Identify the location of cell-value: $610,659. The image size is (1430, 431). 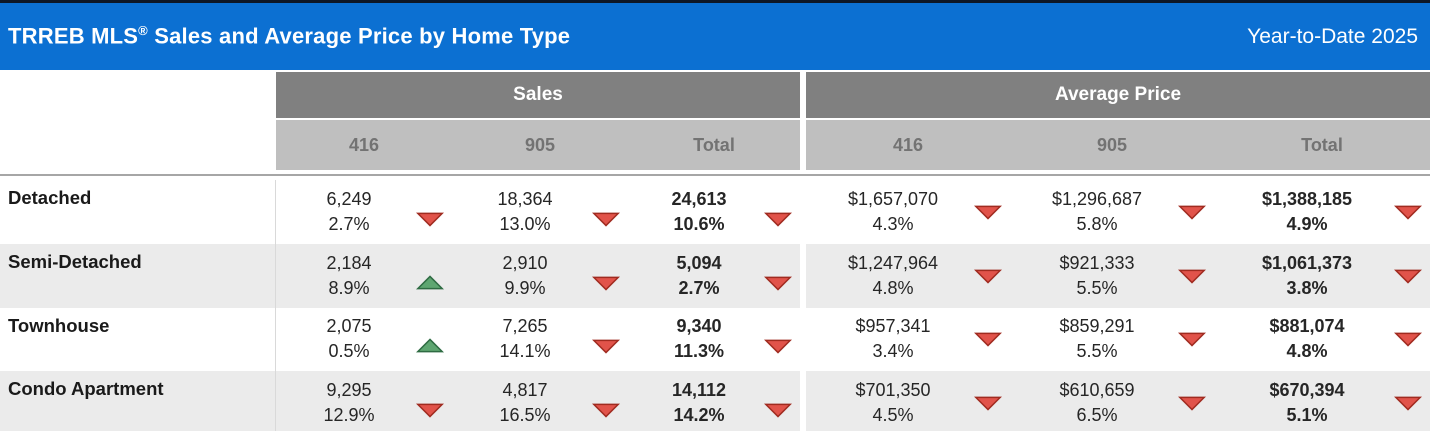
(1097, 390).